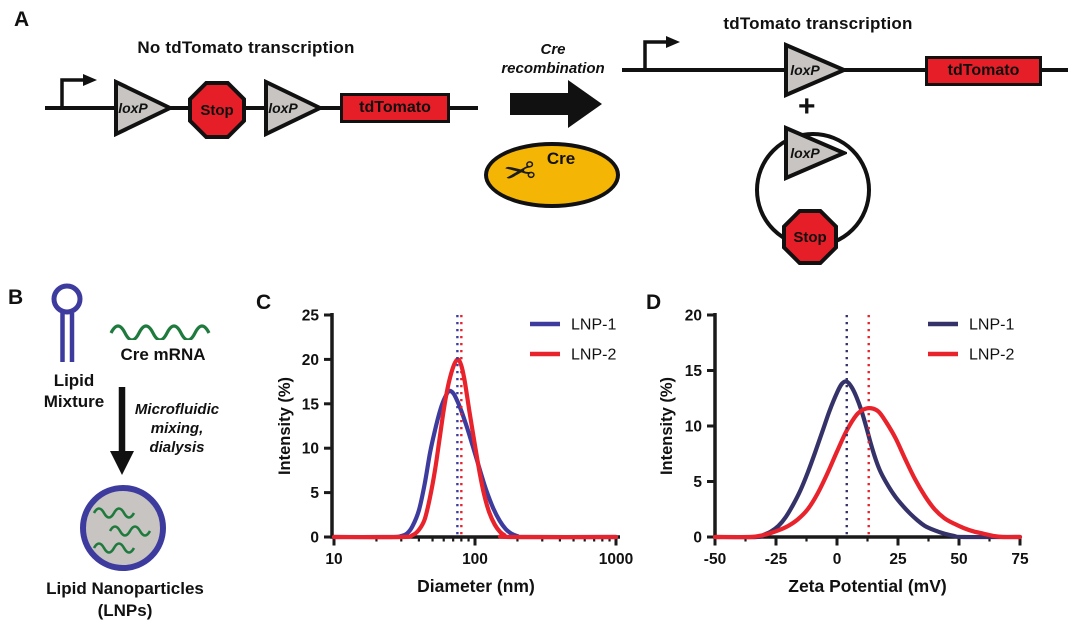  I want to click on lipid-mixture-line2: Mixture, so click(74, 401).